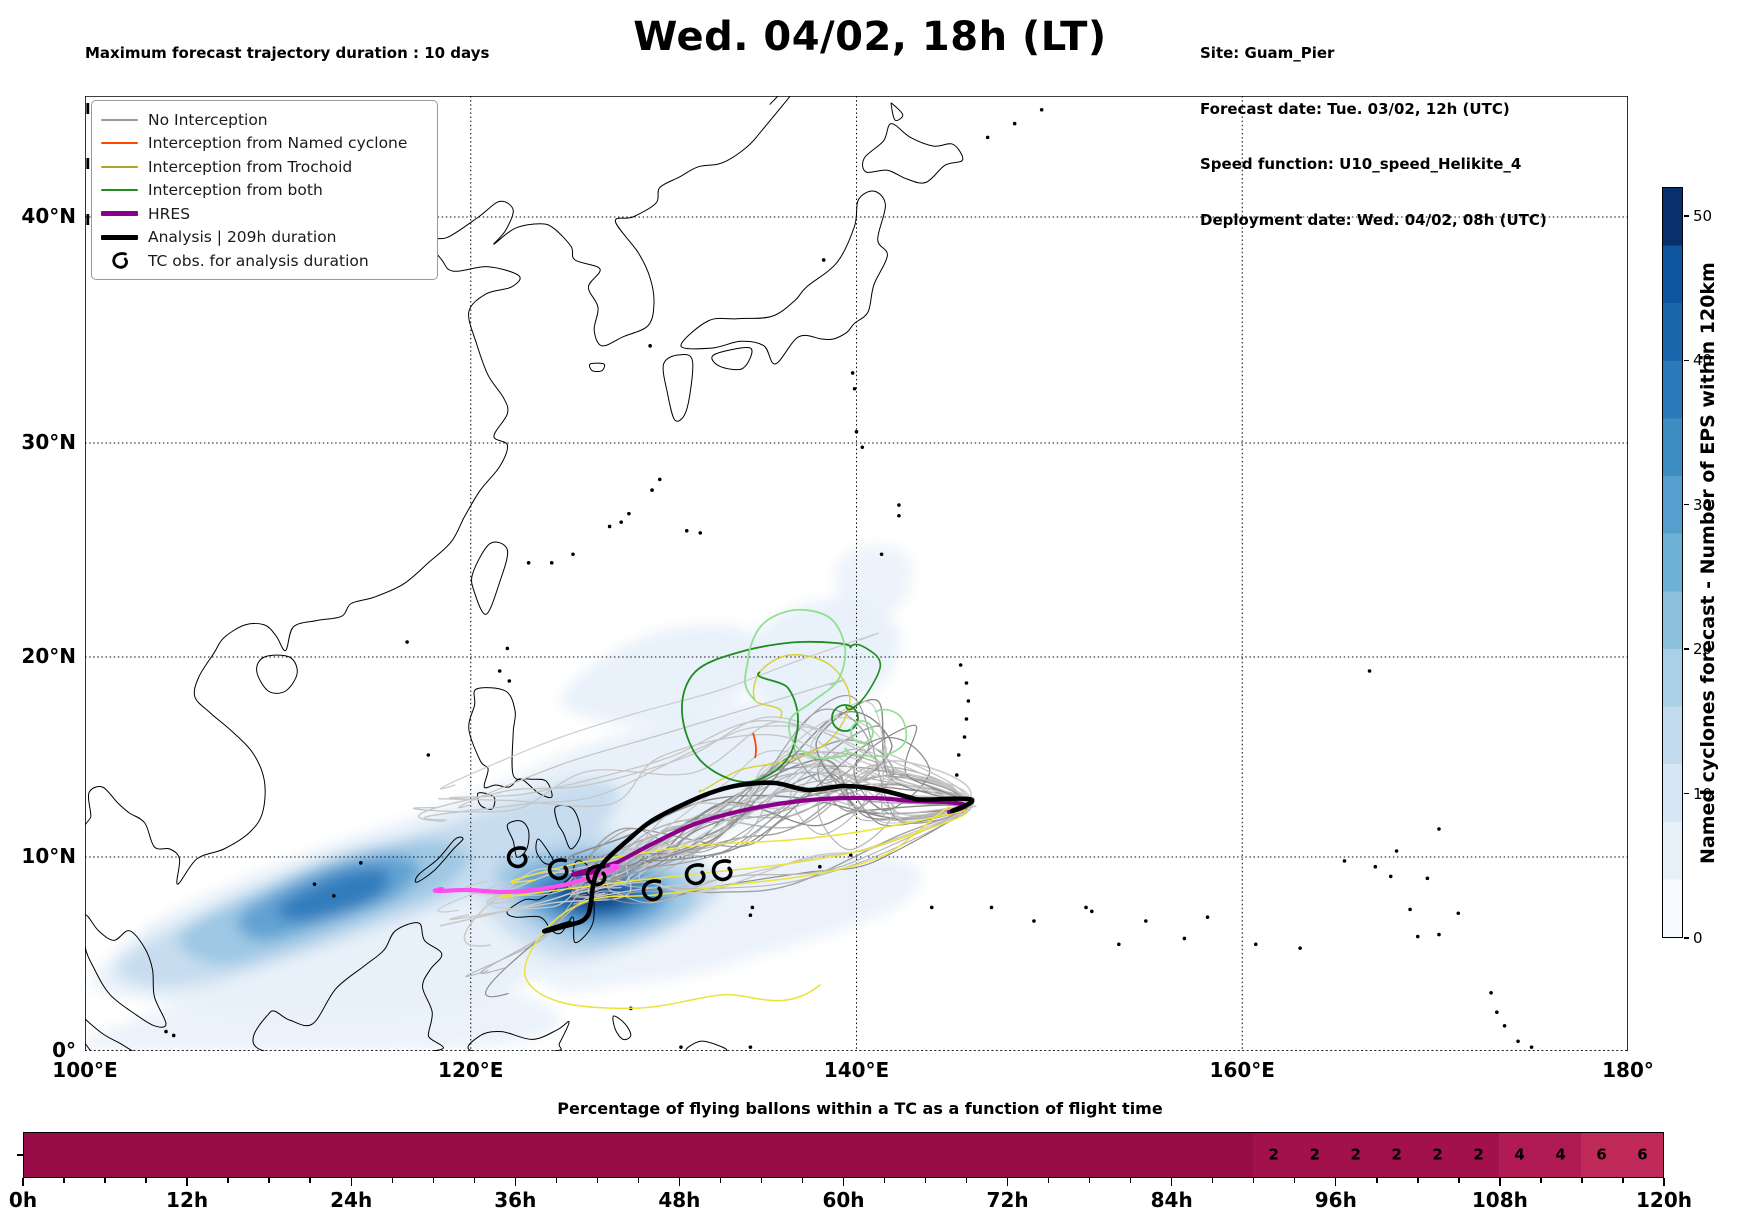  Describe the element at coordinates (64, 1050) in the screenshot. I see `lat-tick-label: 0°` at that location.